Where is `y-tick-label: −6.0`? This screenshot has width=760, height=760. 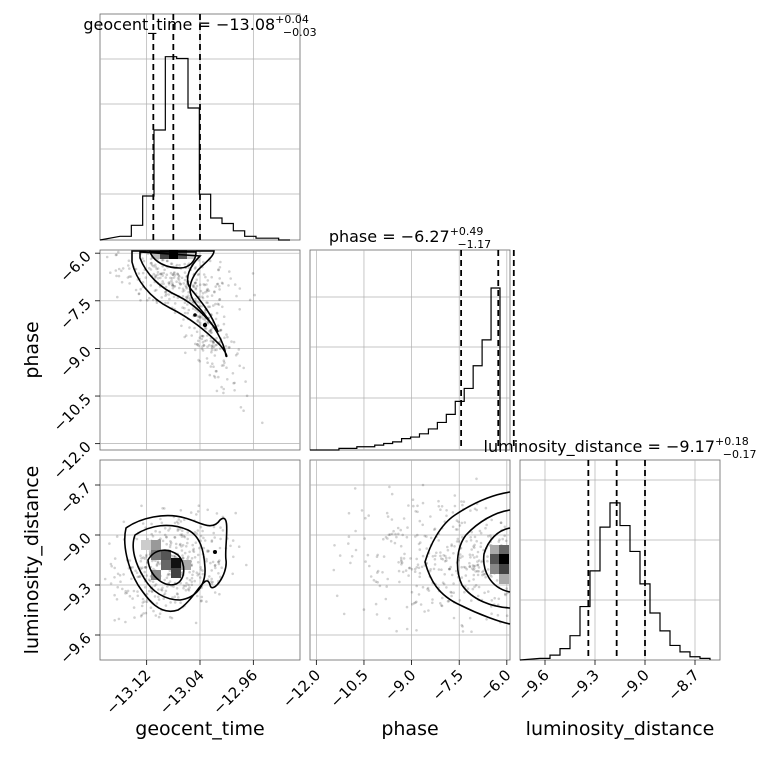 y-tick-label: −6.0 is located at coordinates (75, 266).